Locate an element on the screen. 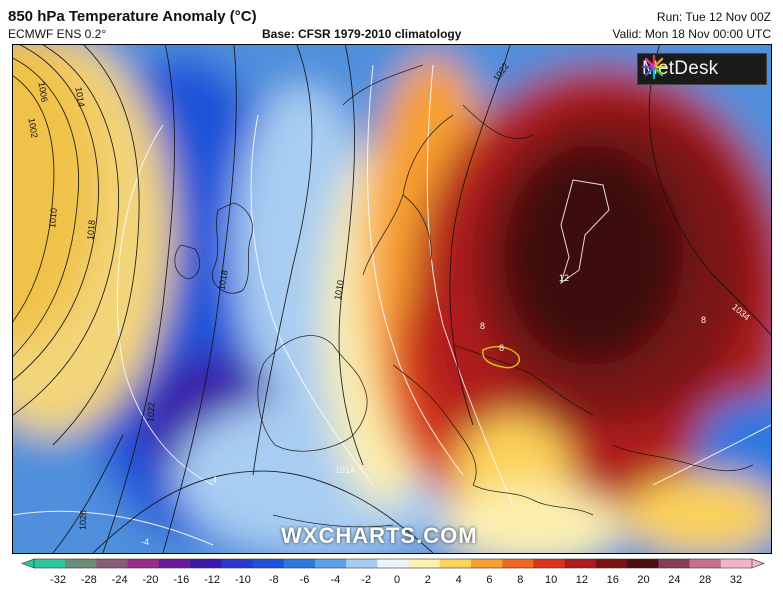 This screenshot has width=783, height=600. colorbar-tick-label: 8 is located at coordinates (520, 580).